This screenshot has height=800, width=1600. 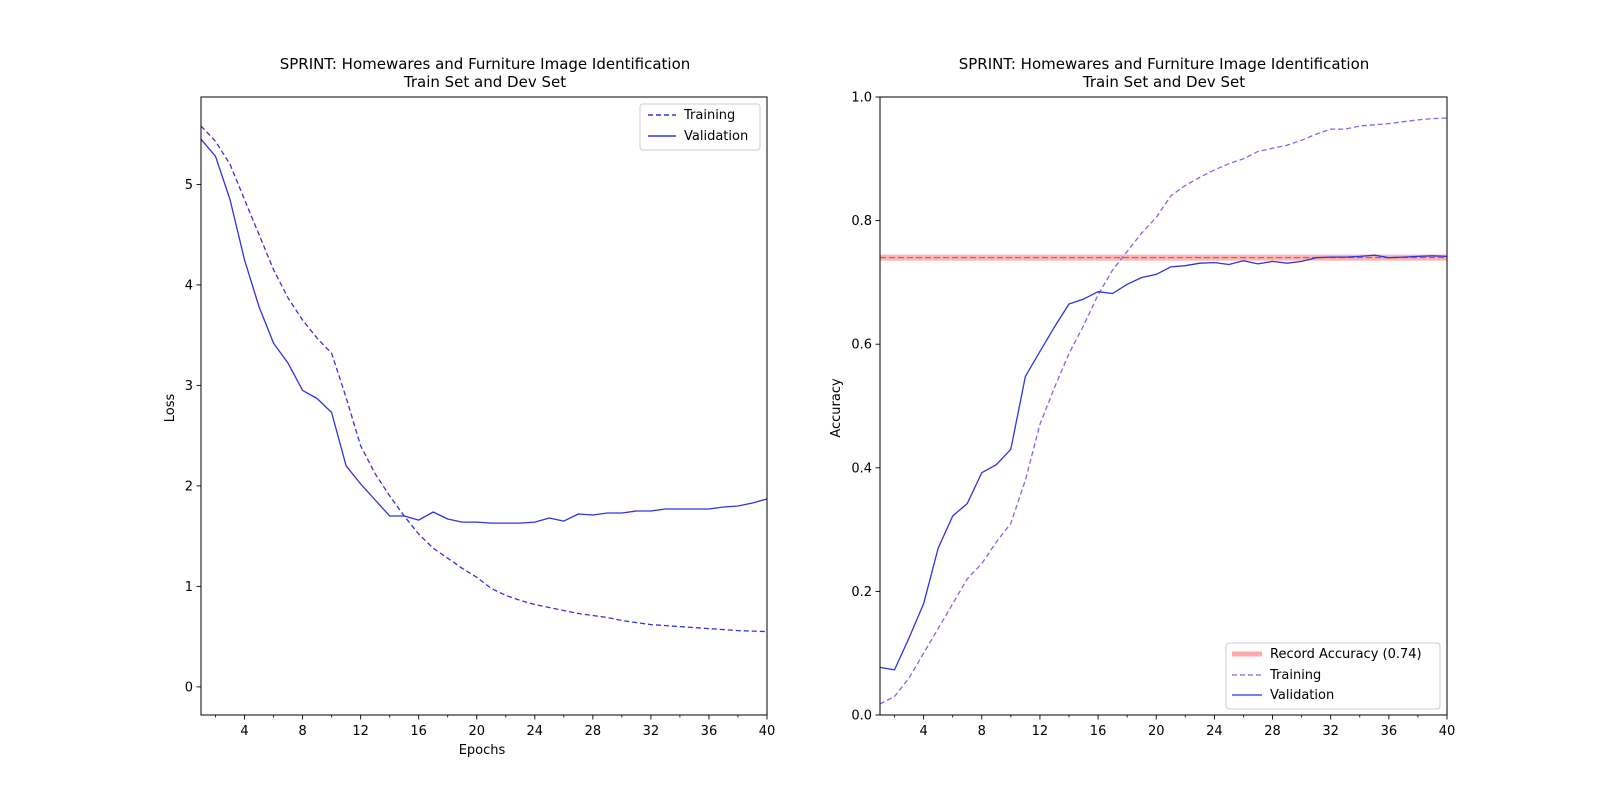 I want to click on loss-x-tick-label: 28, so click(x=593, y=731).